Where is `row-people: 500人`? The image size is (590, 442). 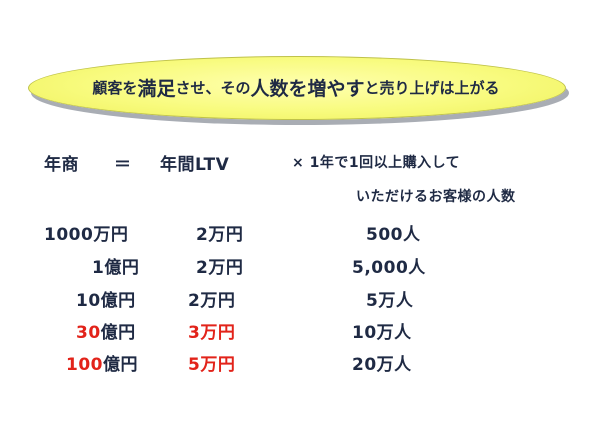 row-people: 500人 is located at coordinates (393, 235).